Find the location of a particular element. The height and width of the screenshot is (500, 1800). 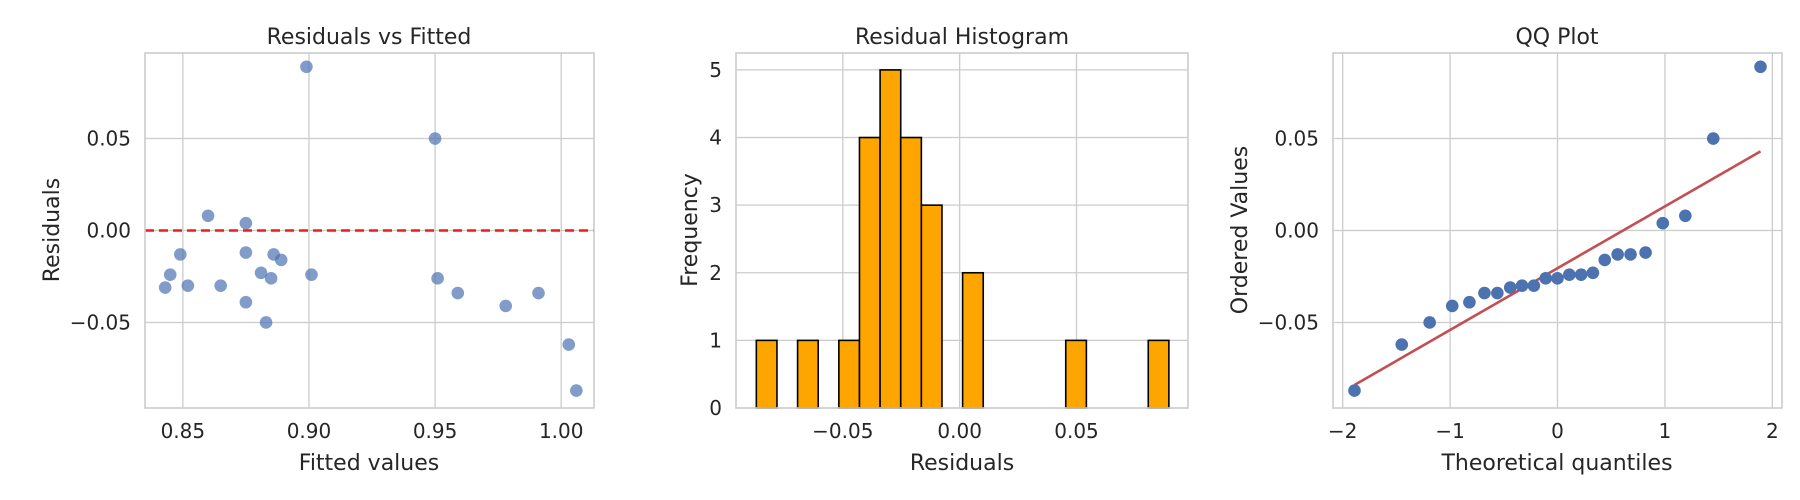

x-axis-label: Fitted values is located at coordinates (369, 463).